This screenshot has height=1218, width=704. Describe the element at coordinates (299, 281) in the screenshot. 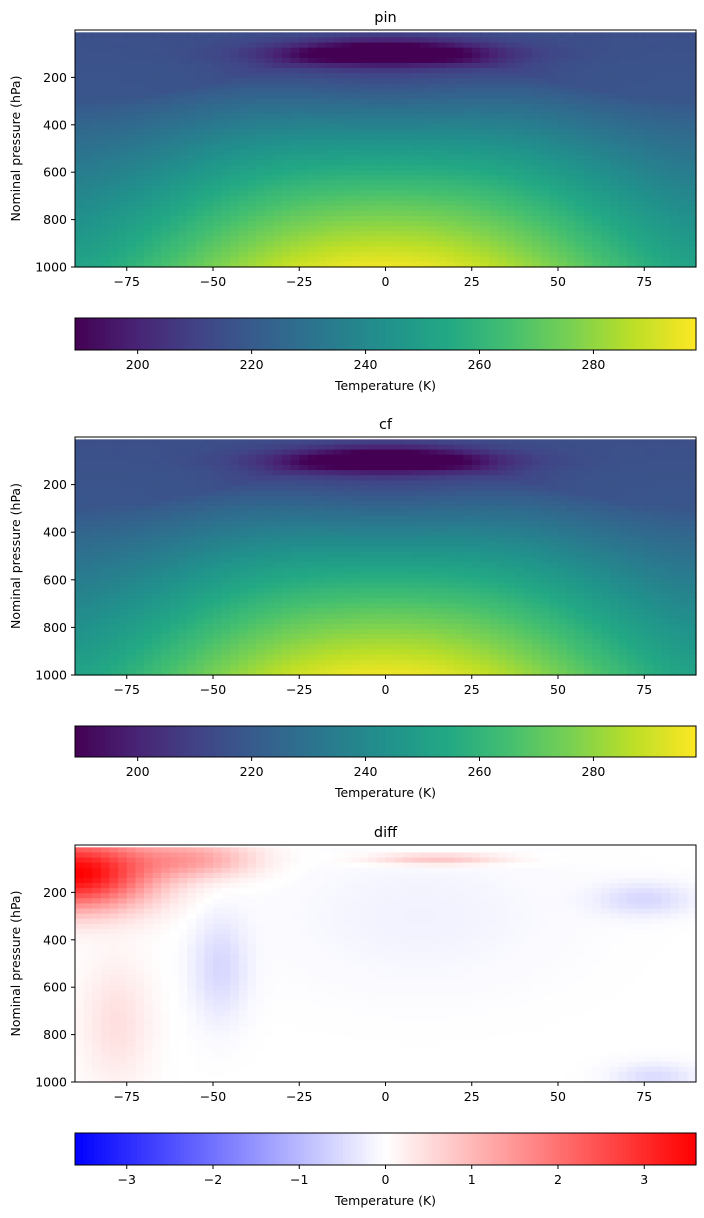

I see `x-tick-label: −25` at that location.